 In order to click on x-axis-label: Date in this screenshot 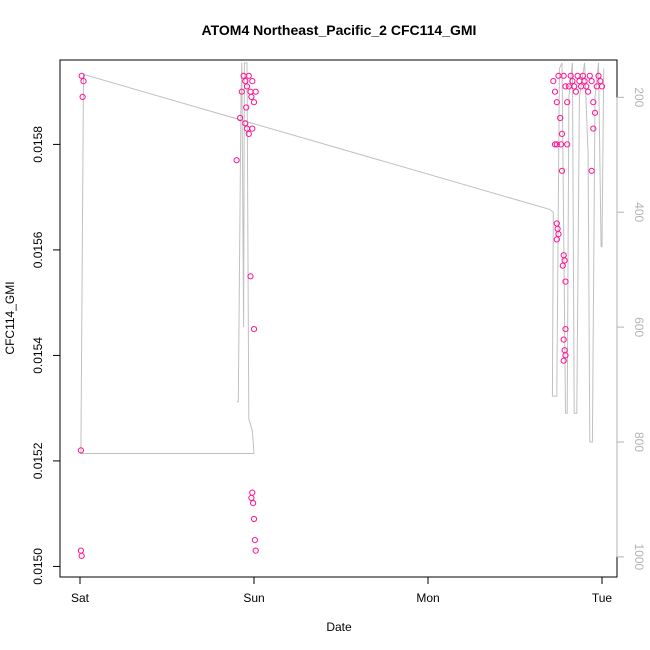, I will do `click(339, 627)`.